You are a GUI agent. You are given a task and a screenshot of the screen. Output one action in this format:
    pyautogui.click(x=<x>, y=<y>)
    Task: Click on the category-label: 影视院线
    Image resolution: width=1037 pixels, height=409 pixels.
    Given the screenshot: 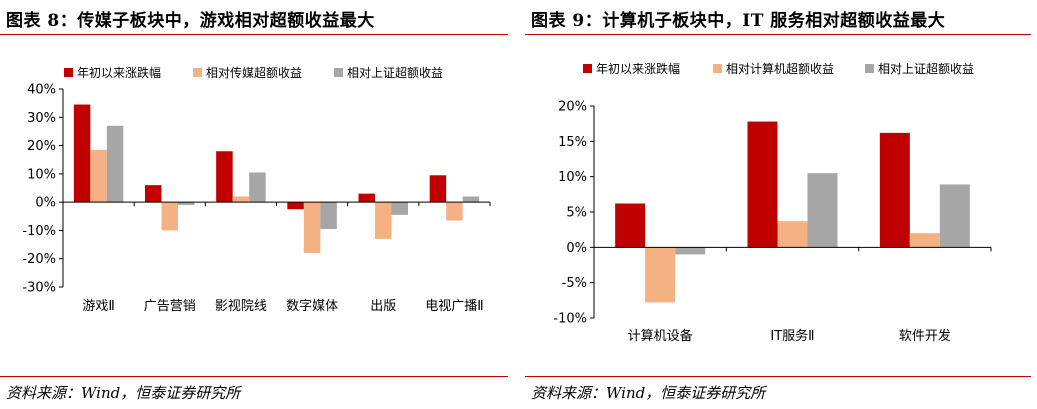 What is the action you would take?
    pyautogui.click(x=241, y=306)
    